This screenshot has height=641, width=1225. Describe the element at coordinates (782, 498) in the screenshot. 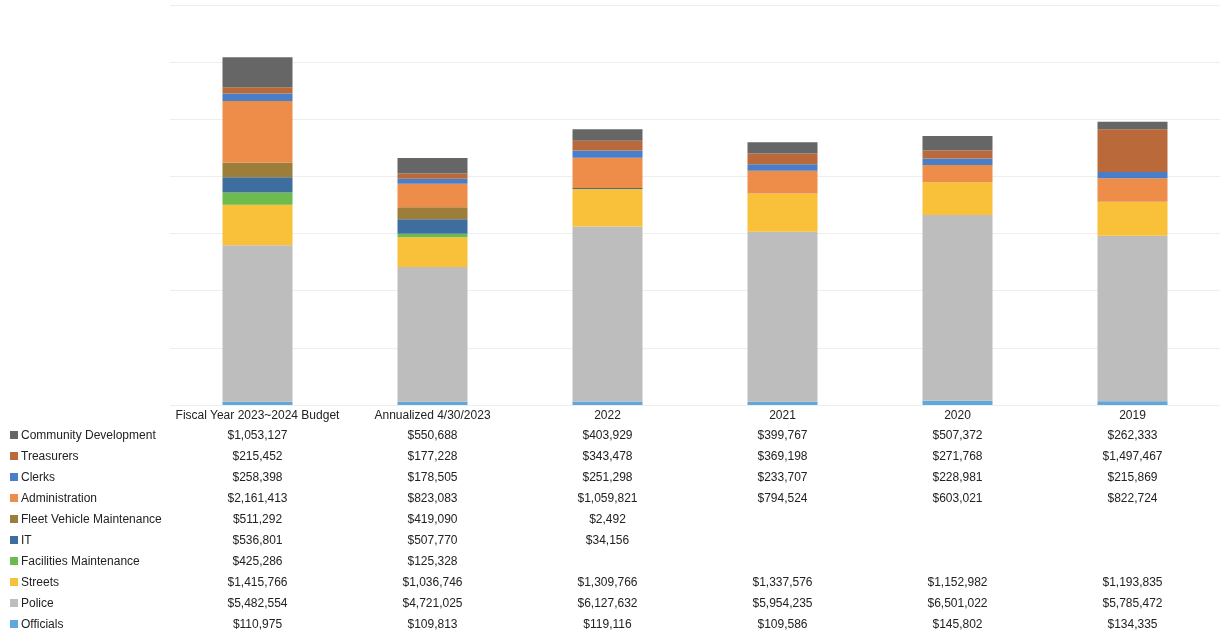

I see `data-label: $794,524` at that location.